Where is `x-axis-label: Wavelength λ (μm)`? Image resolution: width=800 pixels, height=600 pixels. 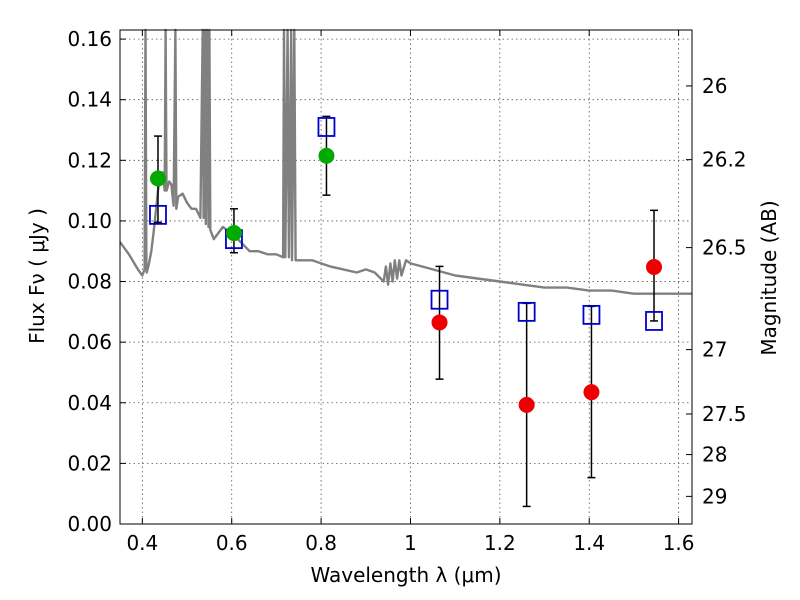 x-axis-label: Wavelength λ (μm) is located at coordinates (405, 575).